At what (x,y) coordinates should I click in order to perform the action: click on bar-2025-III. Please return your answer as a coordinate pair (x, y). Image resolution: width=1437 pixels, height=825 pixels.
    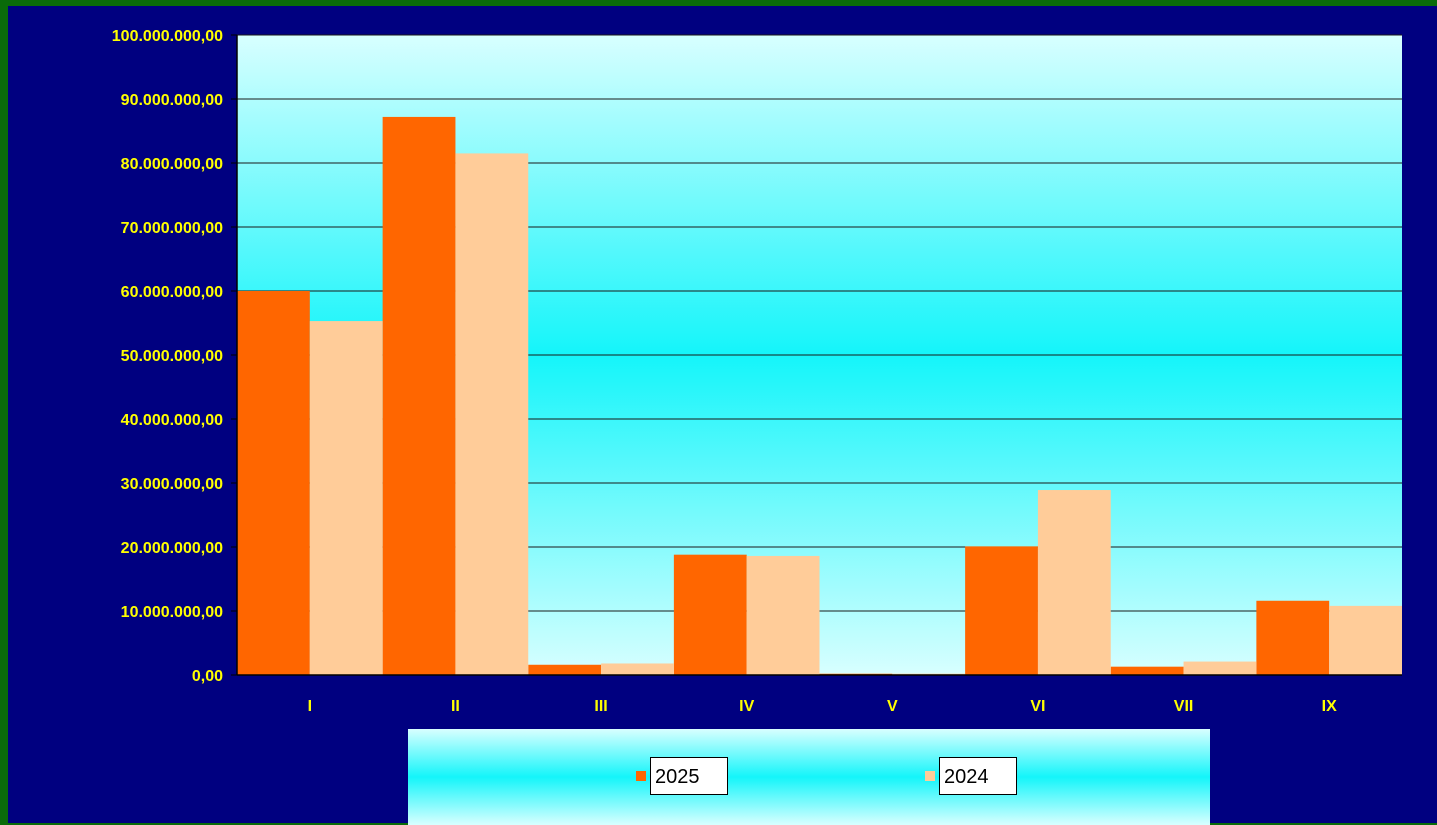
    Looking at the image, I should click on (565, 669).